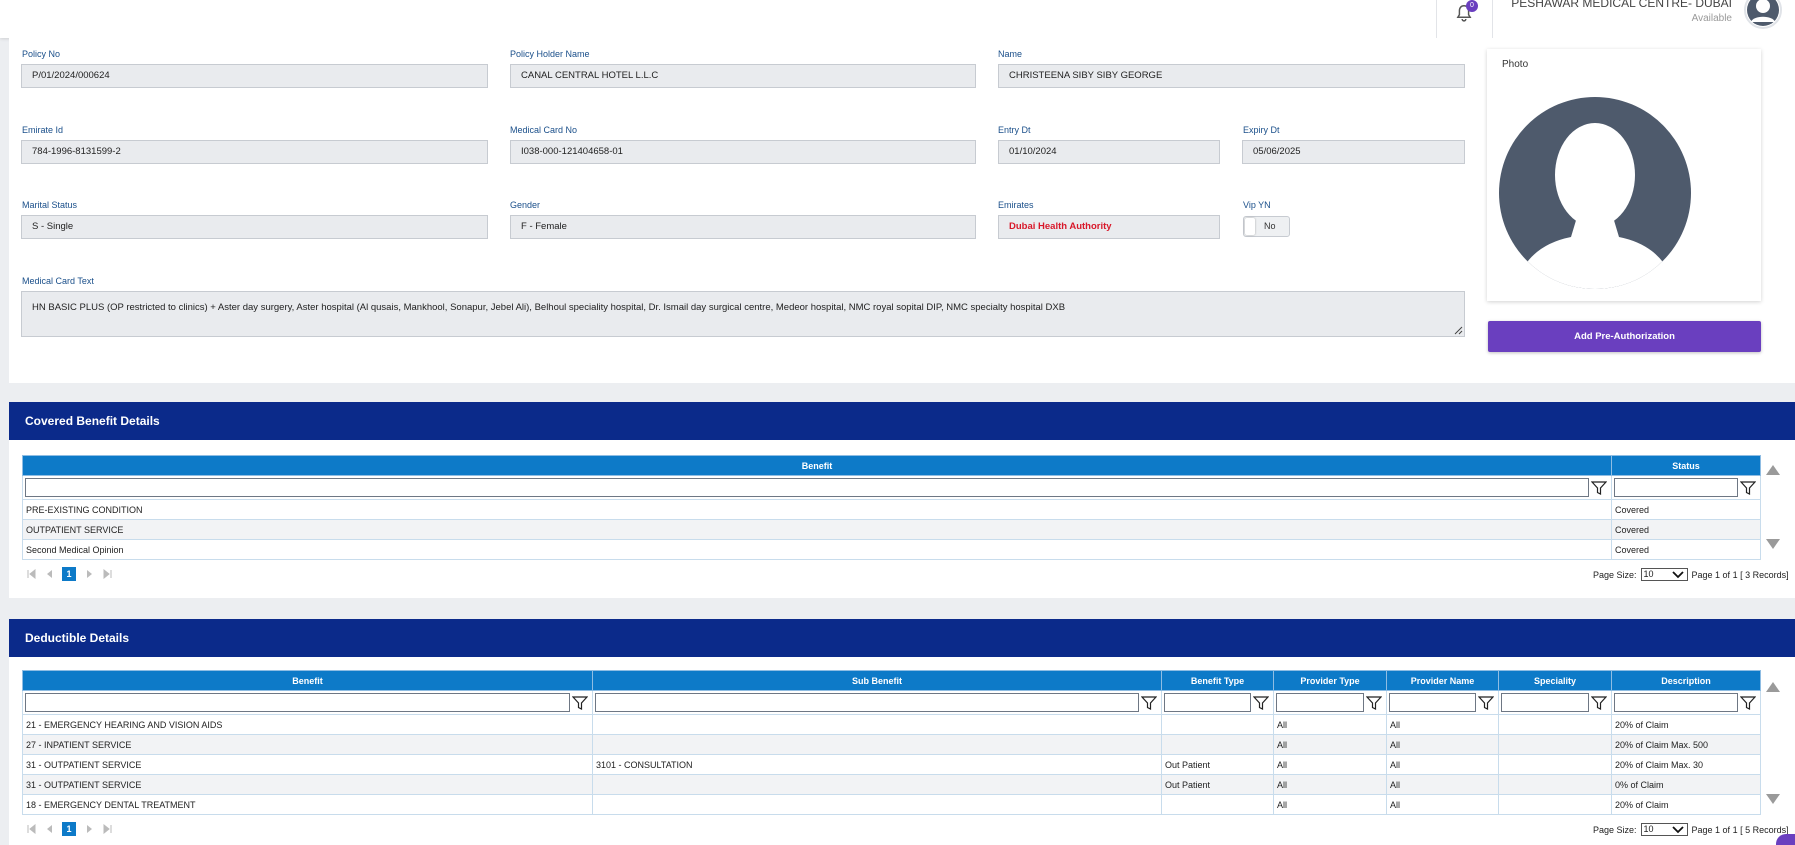  What do you see at coordinates (1320, 702) in the screenshot?
I see `provider-type-filter-input` at bounding box center [1320, 702].